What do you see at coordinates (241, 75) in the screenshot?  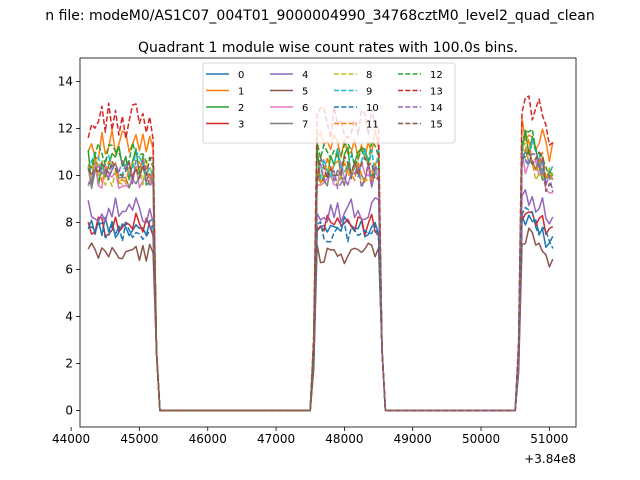 I see `legend-label-0: 0` at bounding box center [241, 75].